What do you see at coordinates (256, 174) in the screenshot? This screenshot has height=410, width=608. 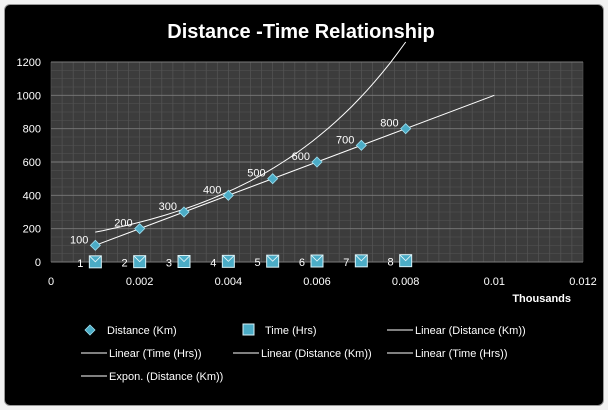 I see `data-label: 500` at bounding box center [256, 174].